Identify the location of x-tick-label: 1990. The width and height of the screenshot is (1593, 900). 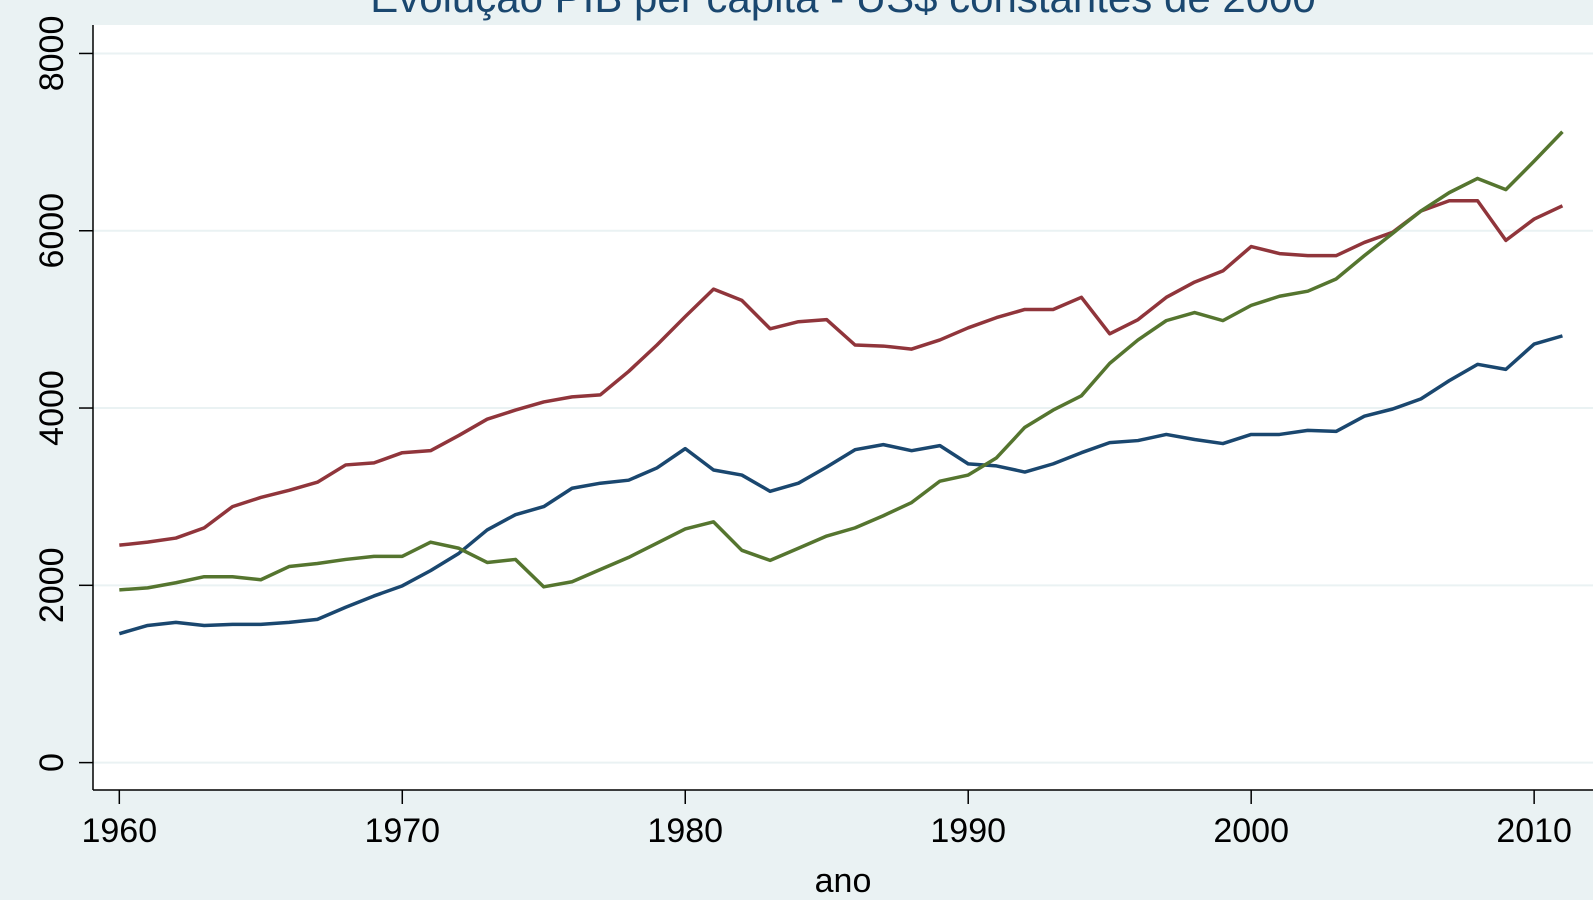
(968, 831).